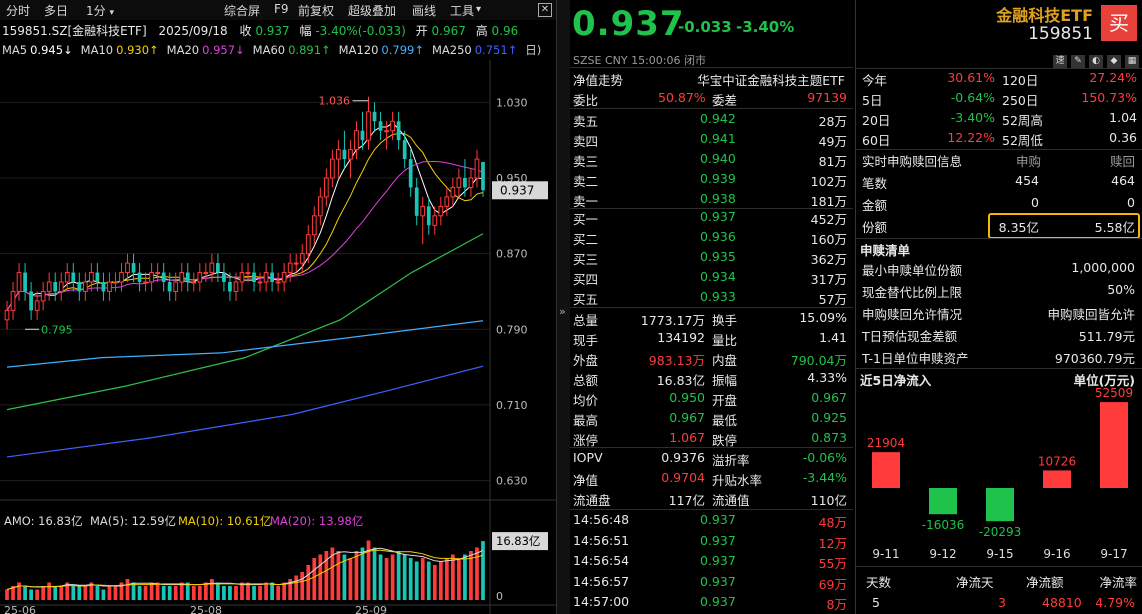 Image resolution: width=1142 pixels, height=614 pixels. I want to click on overlay-button: 超级叠加, so click(372, 11).